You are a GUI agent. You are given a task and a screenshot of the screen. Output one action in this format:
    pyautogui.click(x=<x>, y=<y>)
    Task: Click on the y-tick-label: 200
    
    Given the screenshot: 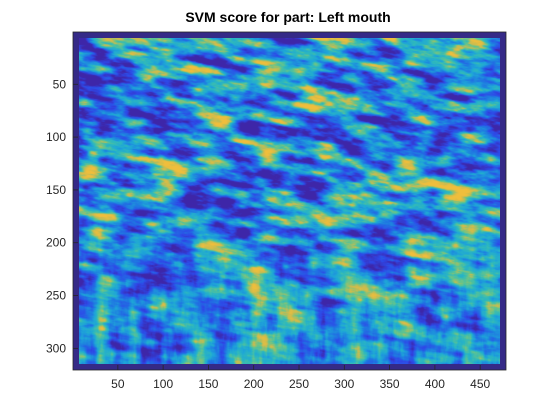 What is the action you would take?
    pyautogui.click(x=56, y=243)
    